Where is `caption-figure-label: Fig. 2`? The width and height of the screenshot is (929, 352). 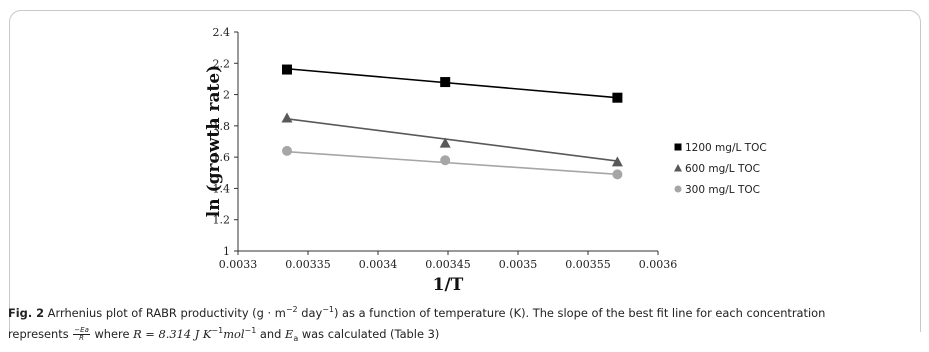 caption-figure-label: Fig. 2 is located at coordinates (26, 312).